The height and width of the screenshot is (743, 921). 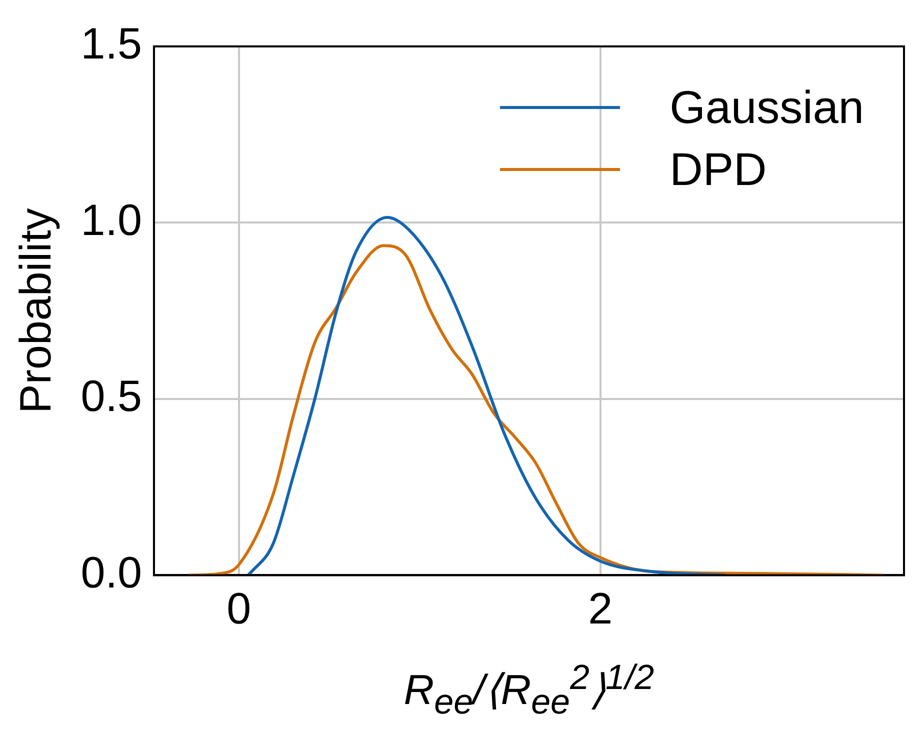 What do you see at coordinates (239, 609) in the screenshot?
I see `x-tick-label: 0` at bounding box center [239, 609].